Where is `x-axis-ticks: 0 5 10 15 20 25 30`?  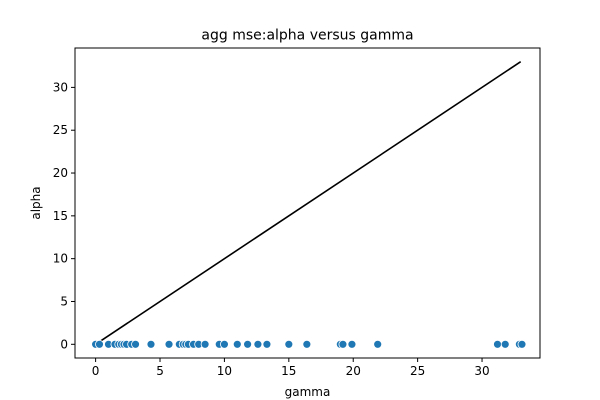
x-axis-ticks: 0 5 10 15 20 25 30 is located at coordinates (291, 368).